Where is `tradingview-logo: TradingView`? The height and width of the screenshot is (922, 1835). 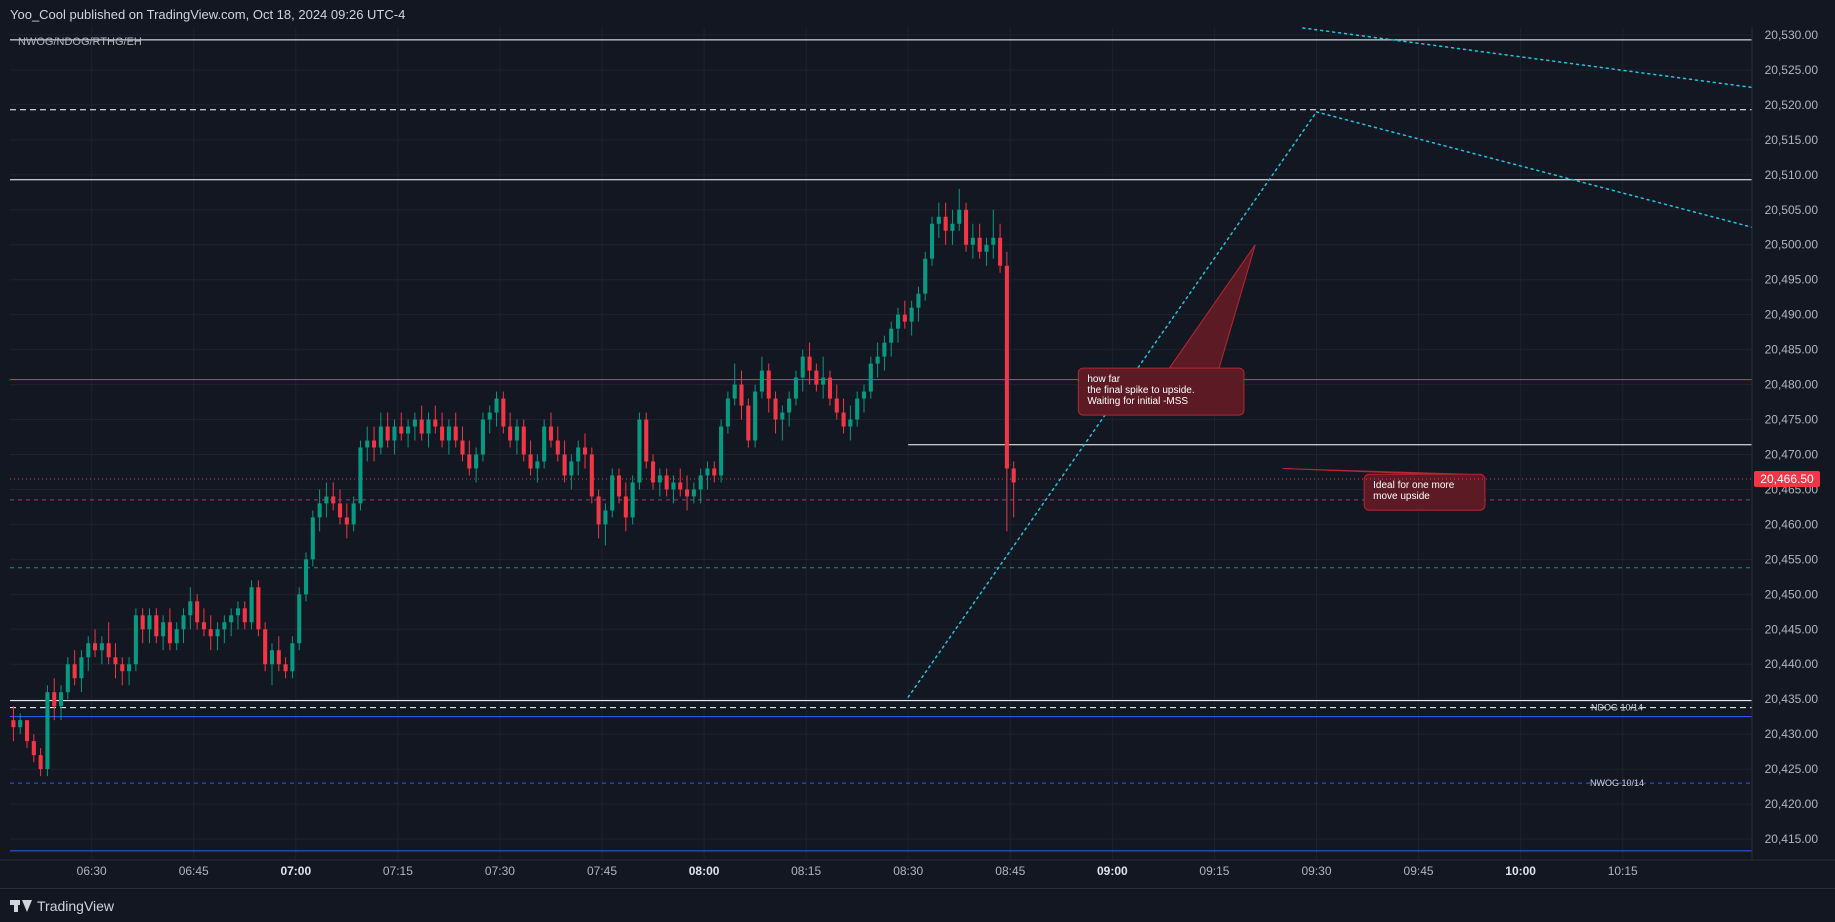 tradingview-logo: TradingView is located at coordinates (57, 906).